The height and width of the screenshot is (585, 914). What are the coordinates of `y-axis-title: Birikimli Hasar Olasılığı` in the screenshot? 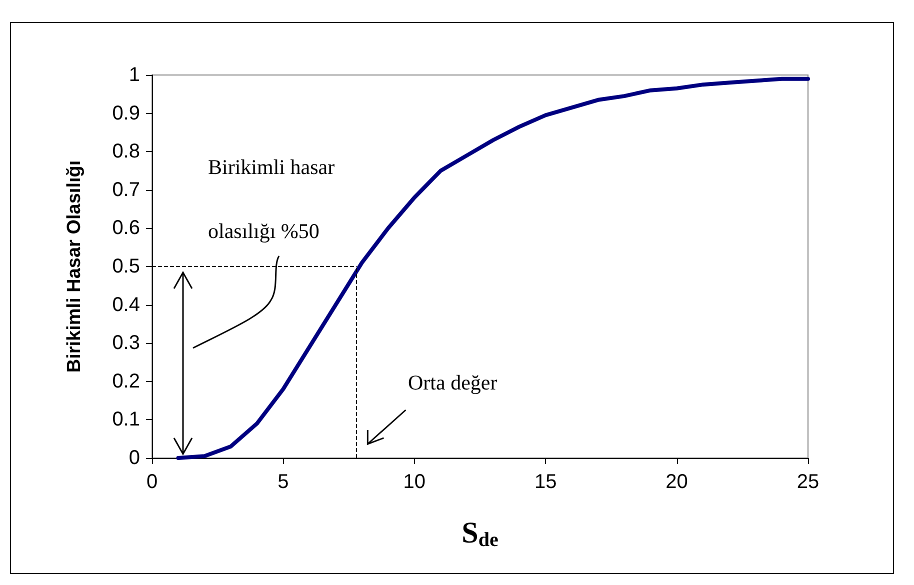 It's located at (74, 266).